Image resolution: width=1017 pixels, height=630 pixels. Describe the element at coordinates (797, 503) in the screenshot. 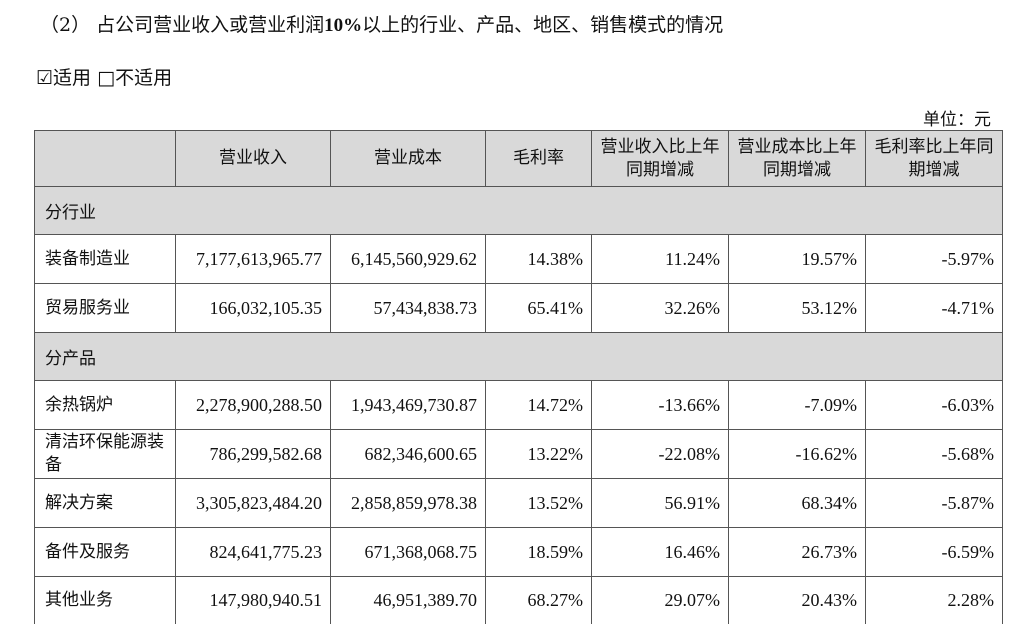

I see `table-cell: 68.34%` at that location.